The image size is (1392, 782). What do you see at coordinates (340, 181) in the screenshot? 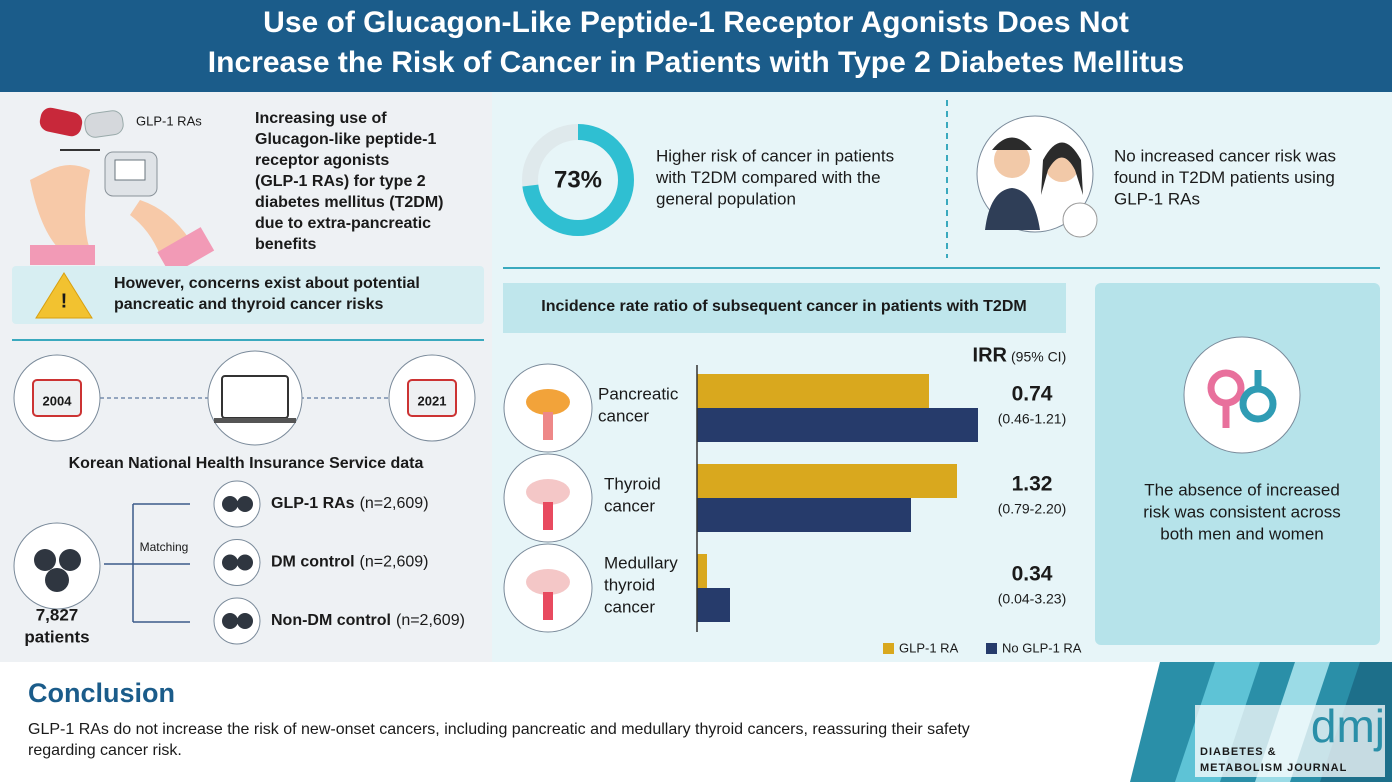
I see `background-text: (GLP-1 RAs) for type 2` at bounding box center [340, 181].